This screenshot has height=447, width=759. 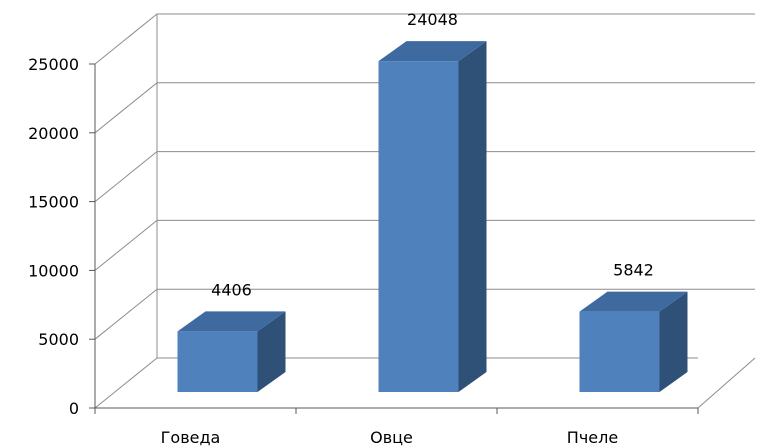 What do you see at coordinates (53, 270) in the screenshot?
I see `y-tick-label: 10000` at bounding box center [53, 270].